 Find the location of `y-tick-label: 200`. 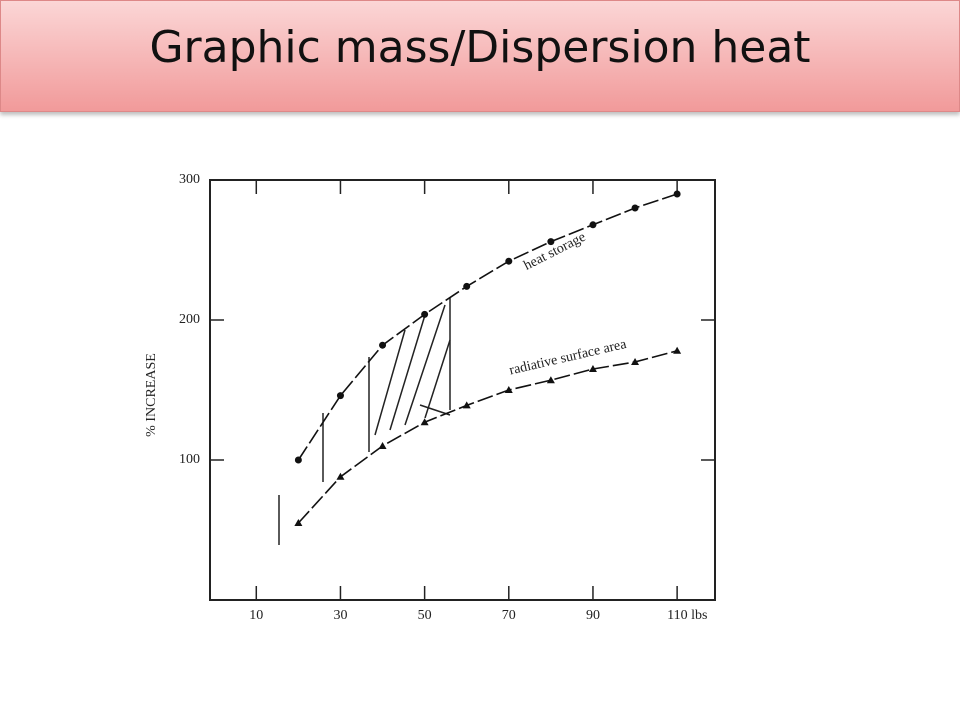

y-tick-label: 200 is located at coordinates (189, 319).